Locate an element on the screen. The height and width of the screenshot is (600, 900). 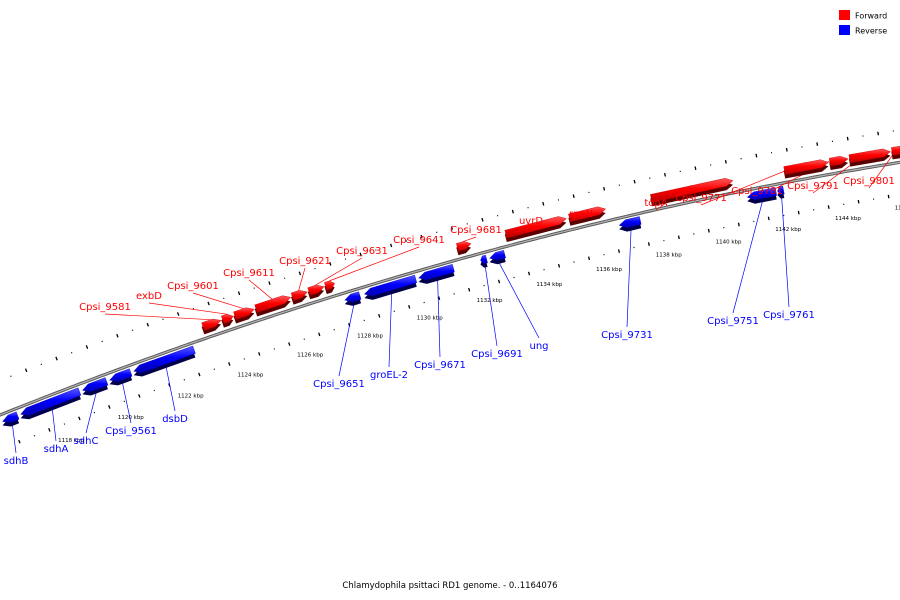
tick-label: 1142 kbp is located at coordinates (788, 230).